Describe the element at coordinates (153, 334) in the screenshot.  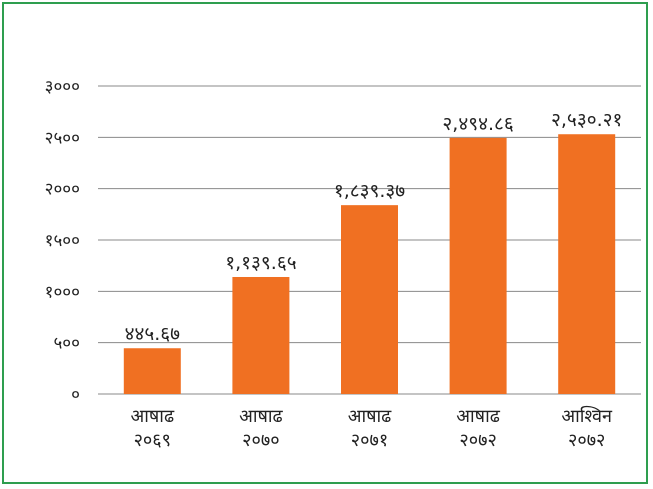
I see `data-label: ४४५.६७` at that location.